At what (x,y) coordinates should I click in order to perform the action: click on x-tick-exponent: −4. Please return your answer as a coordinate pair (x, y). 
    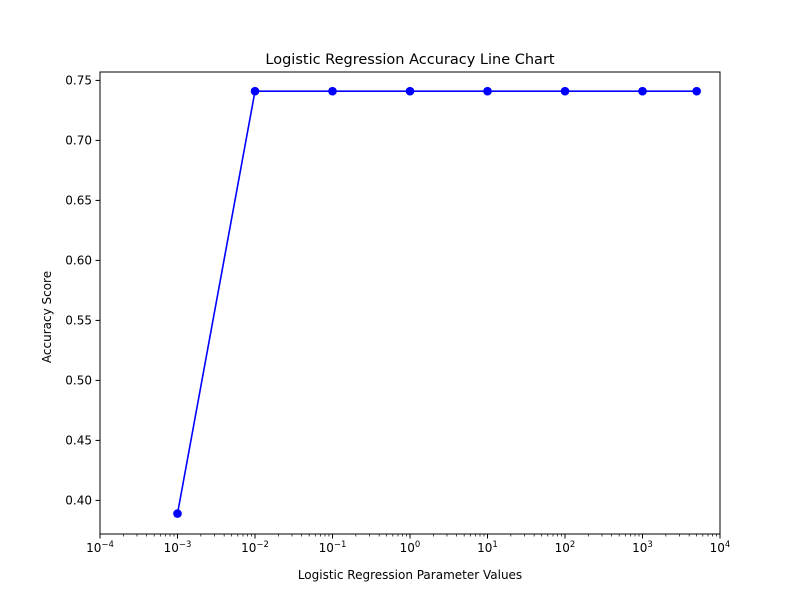
    Looking at the image, I should click on (107, 545).